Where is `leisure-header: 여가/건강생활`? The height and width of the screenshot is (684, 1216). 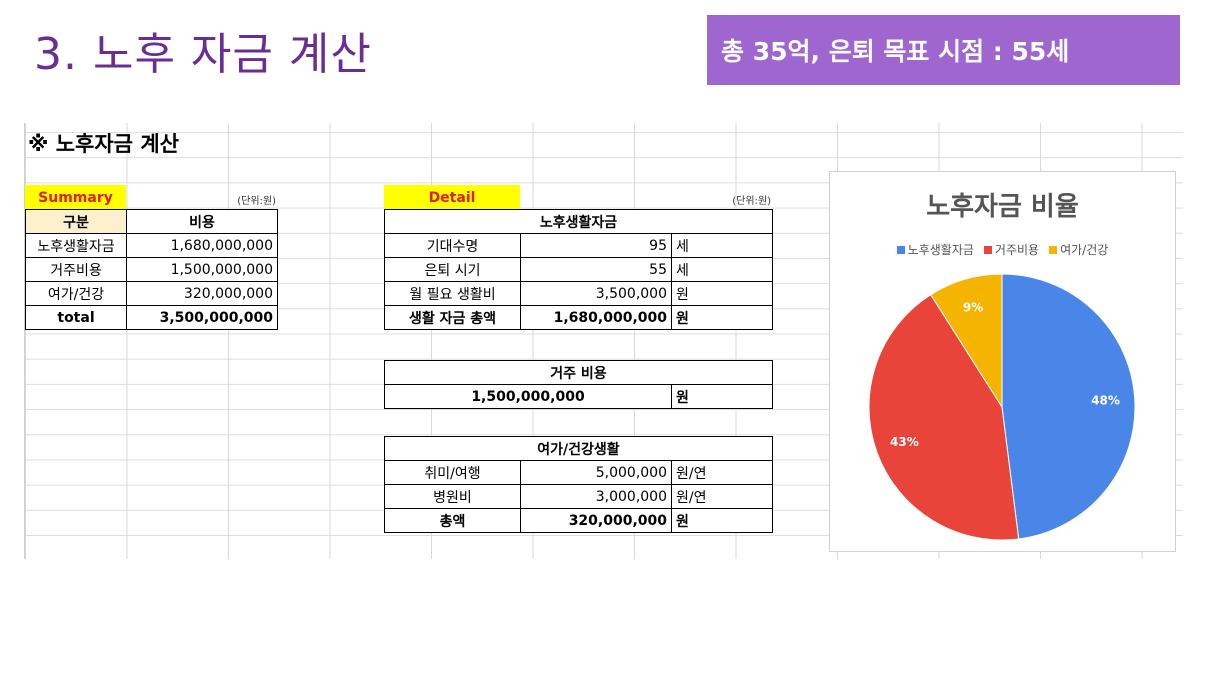 leisure-header: 여가/건강생활 is located at coordinates (578, 448).